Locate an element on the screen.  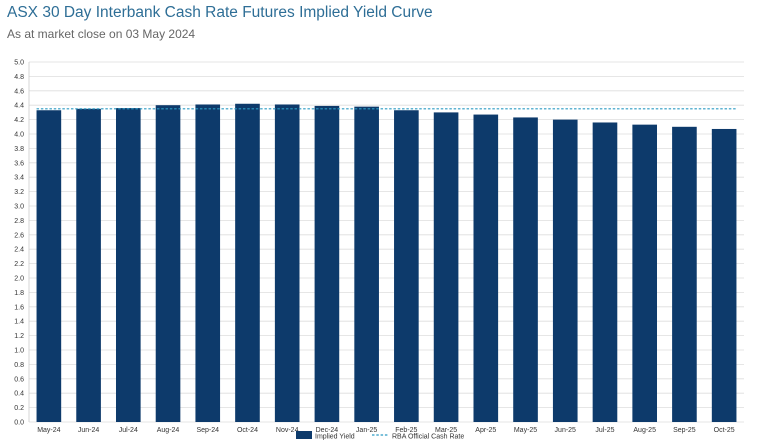
x-tick-label: Sep-25 is located at coordinates (684, 430).